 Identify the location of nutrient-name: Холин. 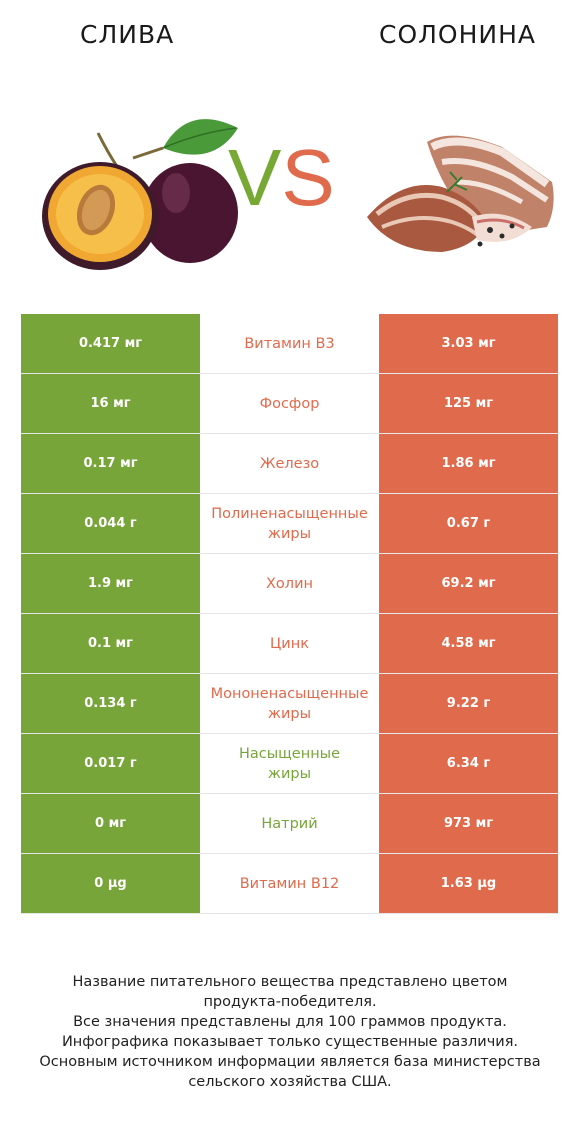
(289, 583).